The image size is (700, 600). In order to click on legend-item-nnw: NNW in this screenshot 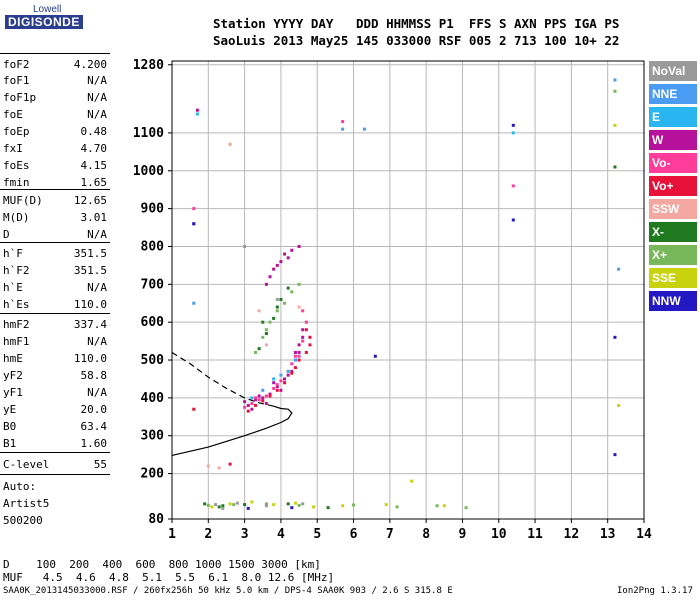, I will do `click(673, 301)`.